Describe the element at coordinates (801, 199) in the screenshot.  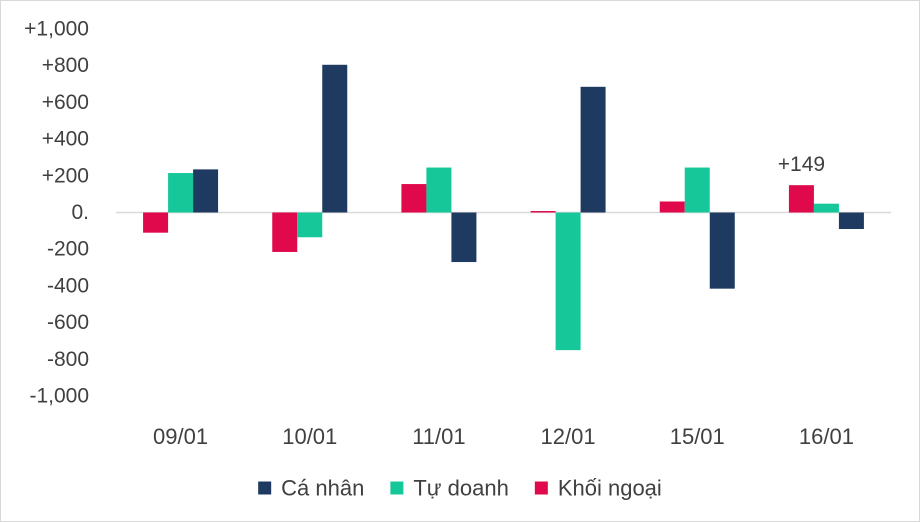
I see `bar-khối-ngoại-16/01` at that location.